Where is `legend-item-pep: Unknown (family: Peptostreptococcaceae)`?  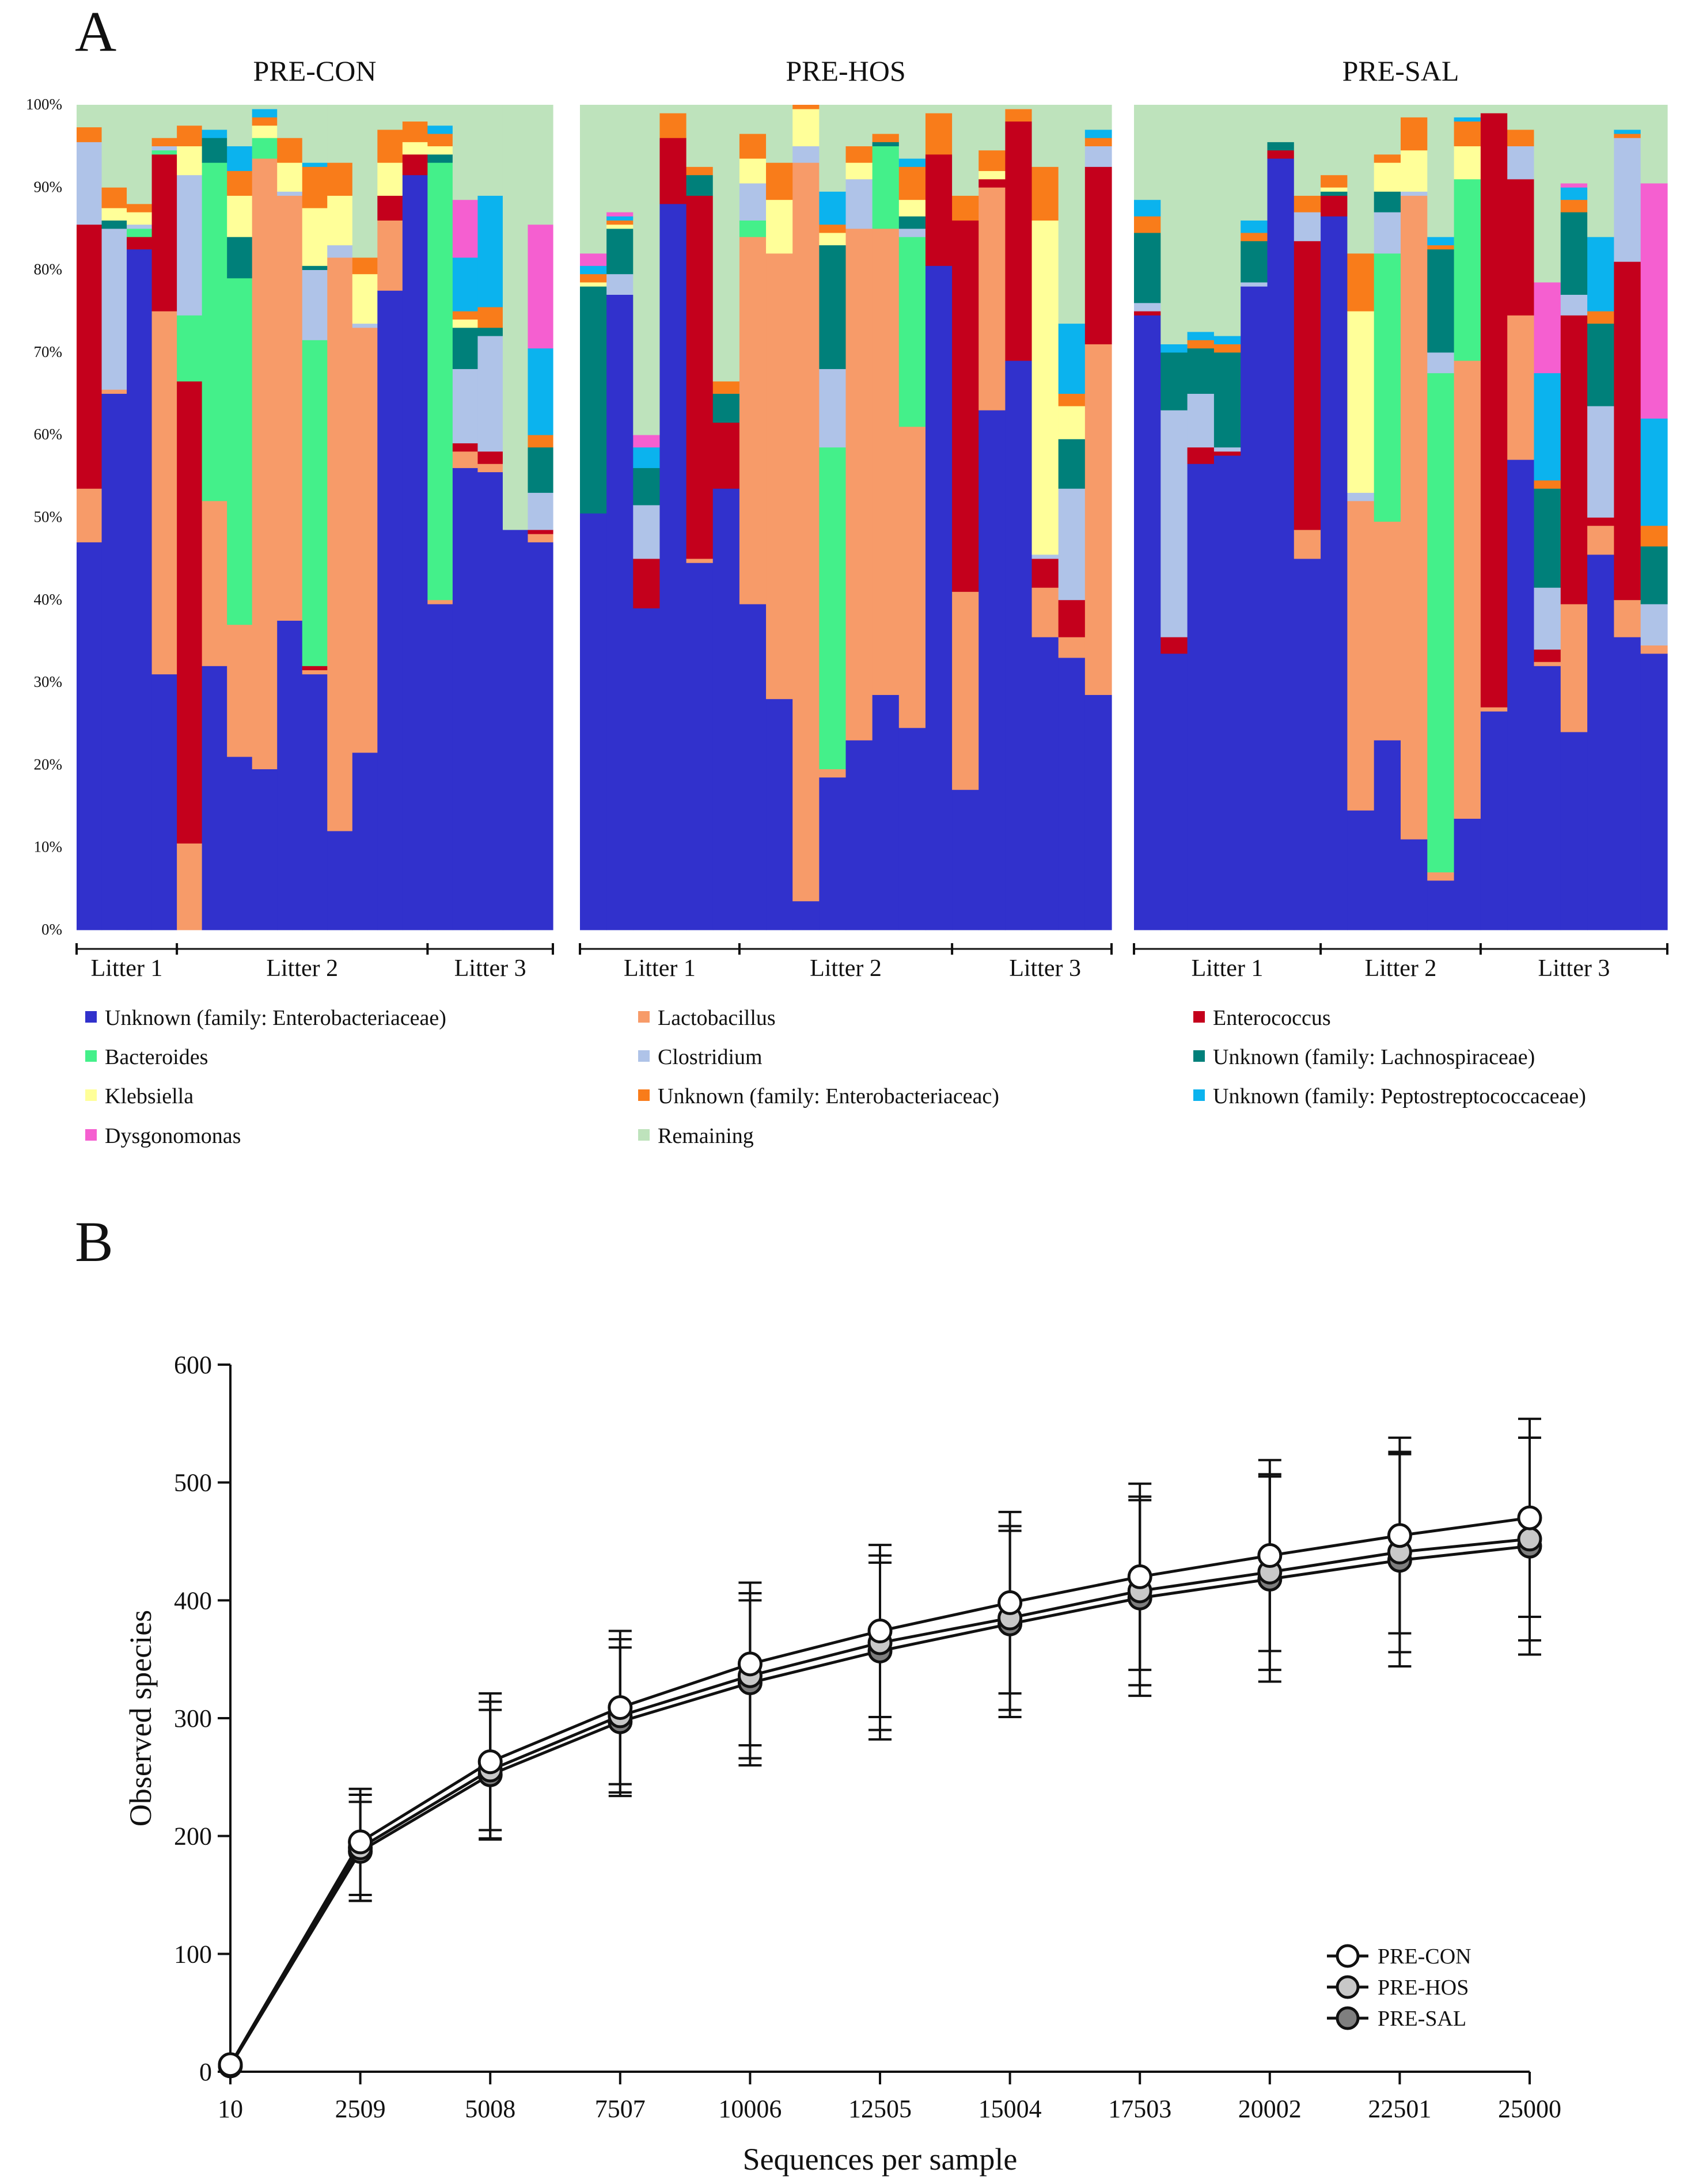 legend-item-pep: Unknown (family: Peptostreptococcaceae) is located at coordinates (1389, 1096).